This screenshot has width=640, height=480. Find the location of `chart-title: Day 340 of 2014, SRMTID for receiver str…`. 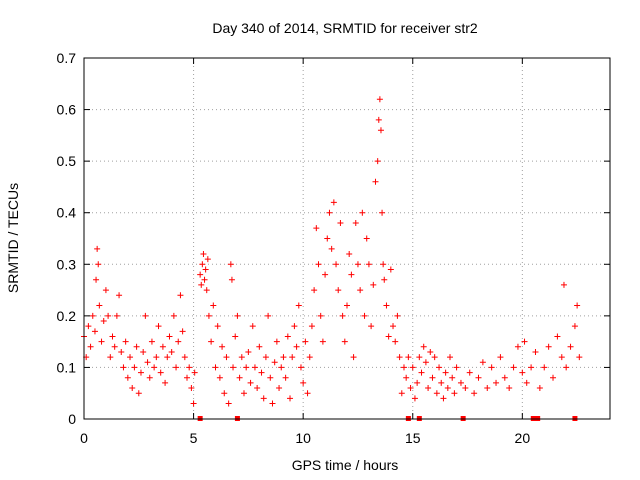

chart-title: Day 340 of 2014, SRMTID for receiver str… is located at coordinates (345, 28).